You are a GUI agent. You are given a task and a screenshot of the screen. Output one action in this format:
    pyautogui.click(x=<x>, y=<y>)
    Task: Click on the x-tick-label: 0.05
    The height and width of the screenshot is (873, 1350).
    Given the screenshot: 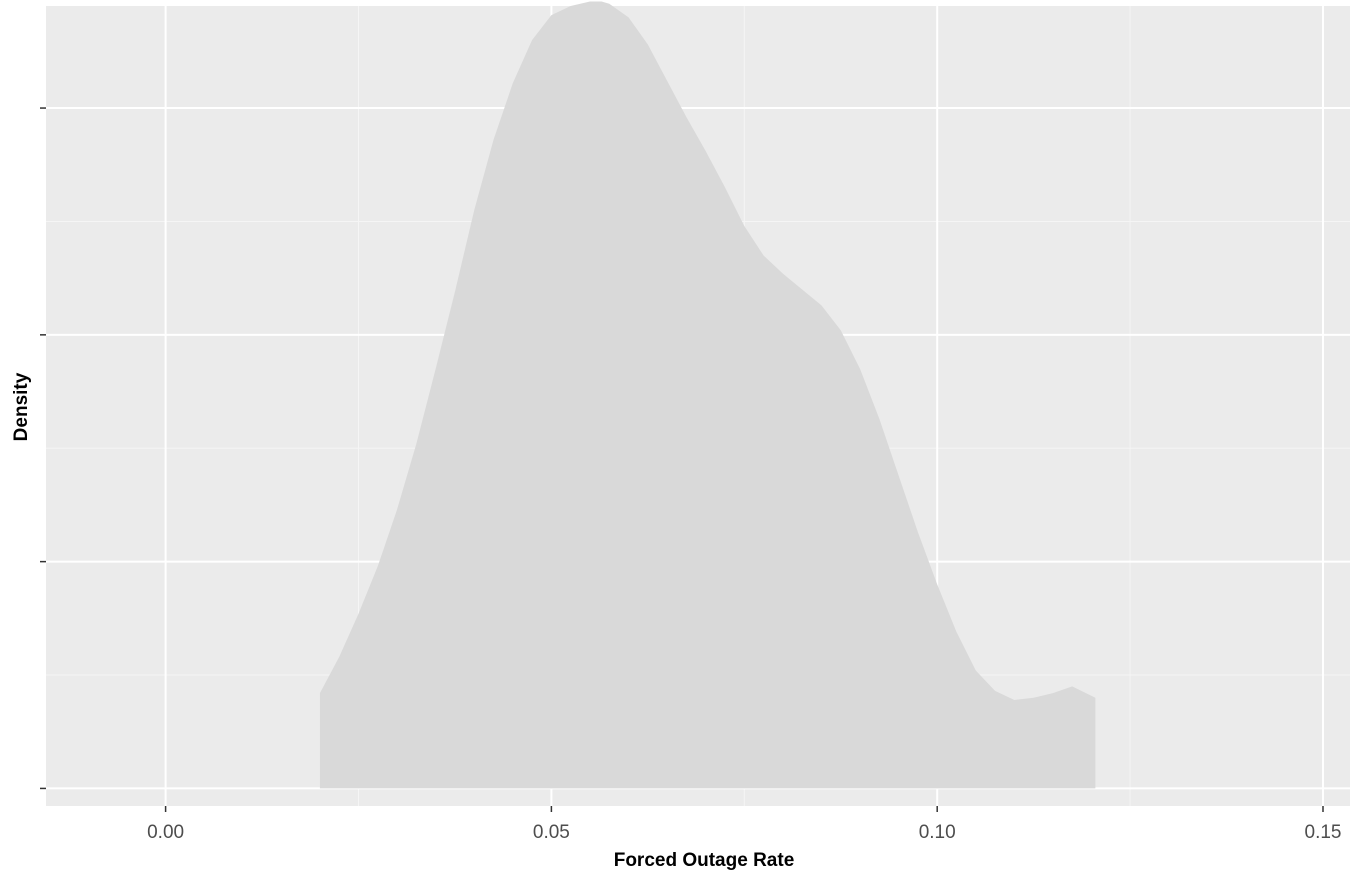 What is the action you would take?
    pyautogui.click(x=551, y=832)
    